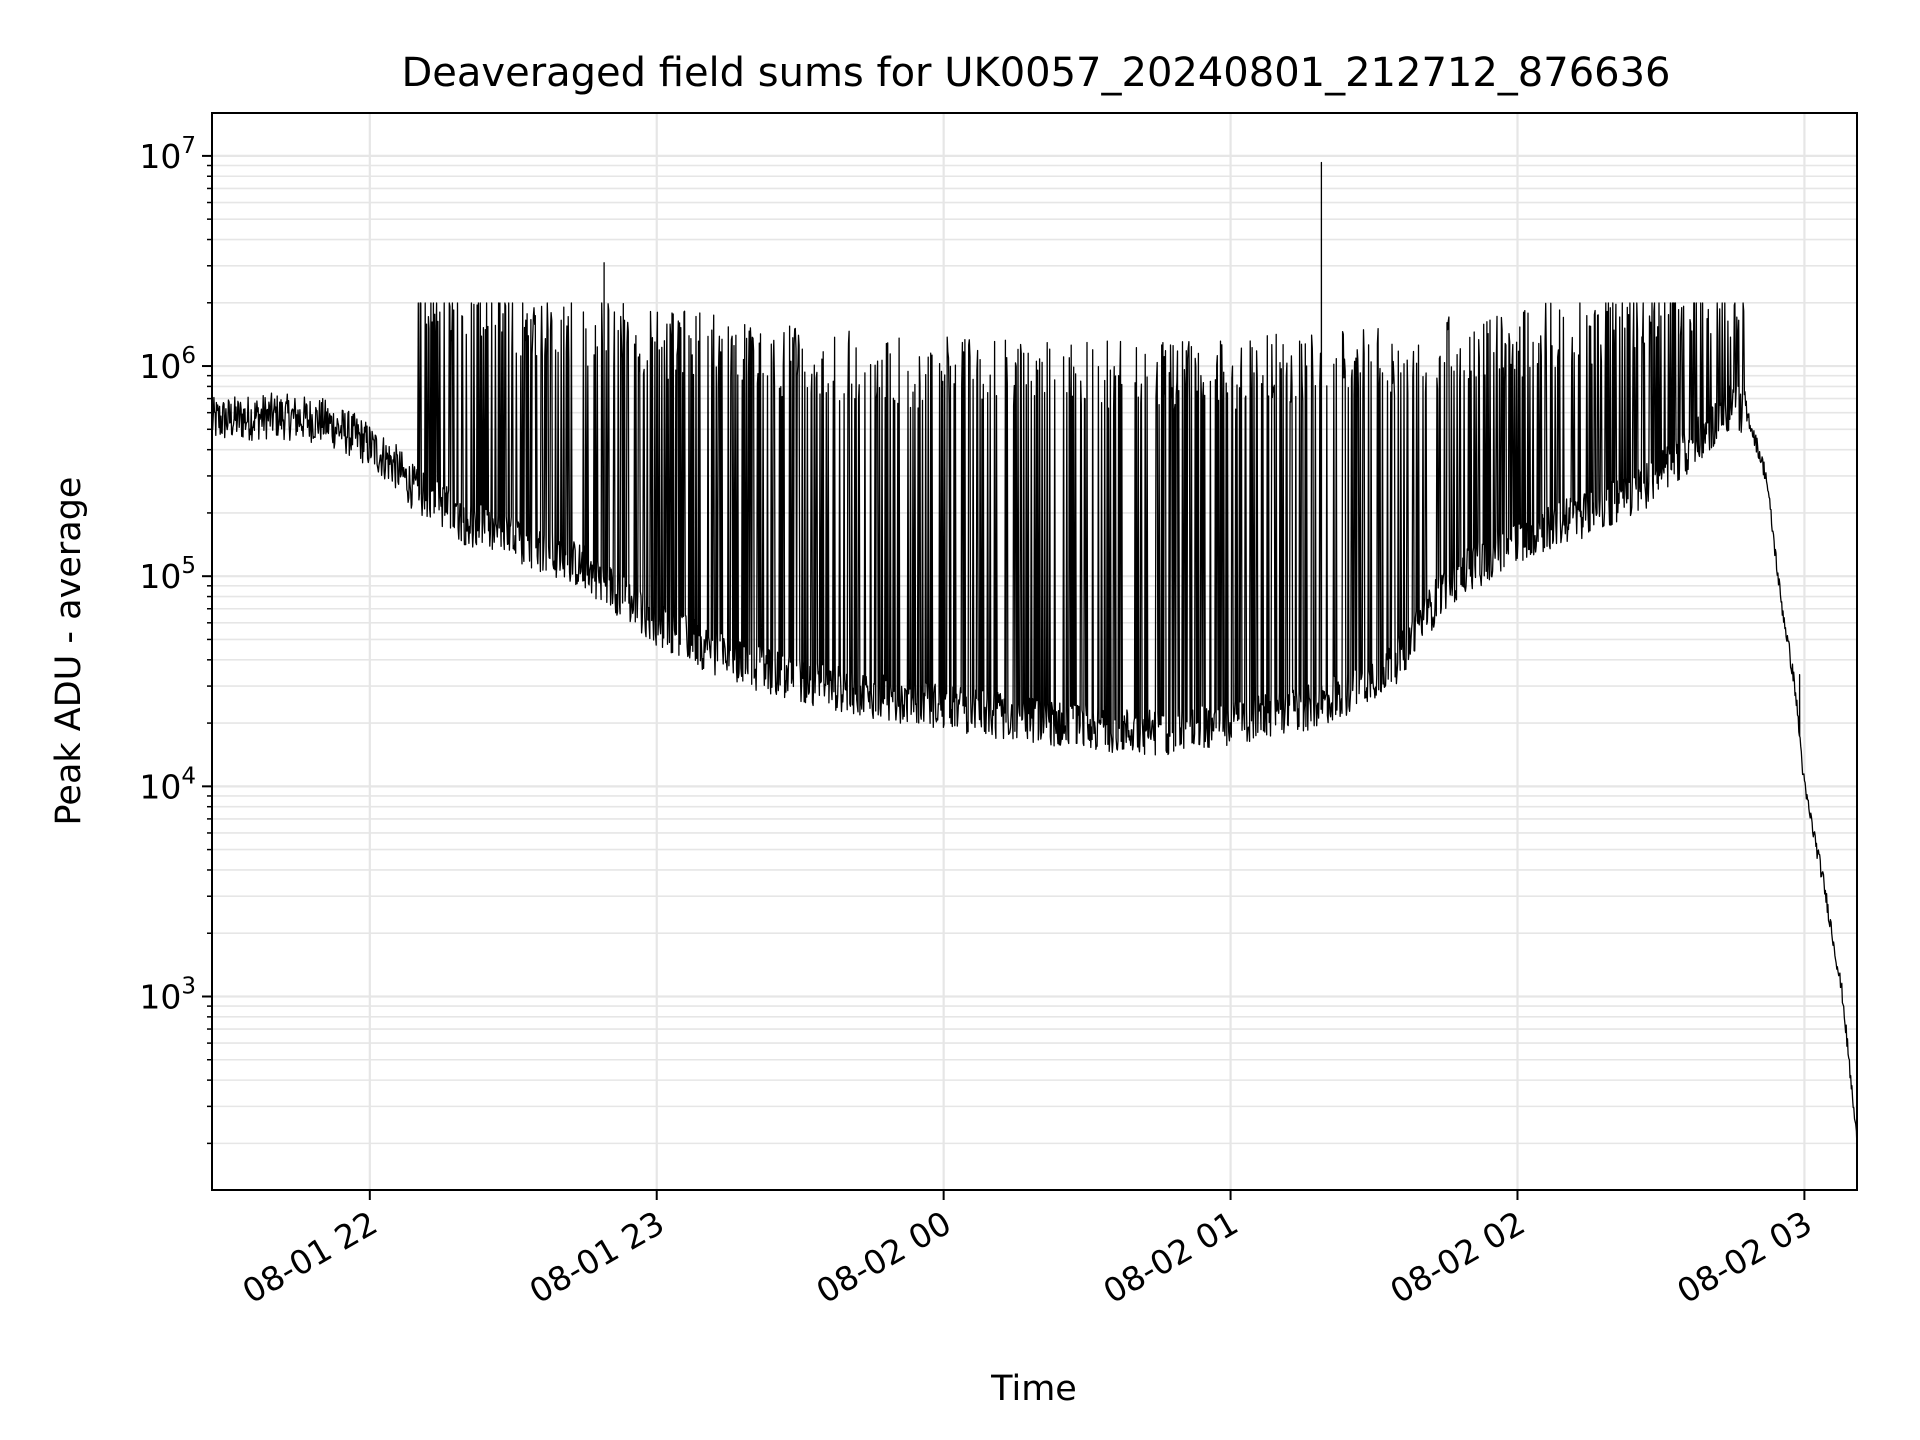 The image size is (1920, 1440). Describe the element at coordinates (1033, 1389) in the screenshot. I see `x-axis-label: Time` at that location.